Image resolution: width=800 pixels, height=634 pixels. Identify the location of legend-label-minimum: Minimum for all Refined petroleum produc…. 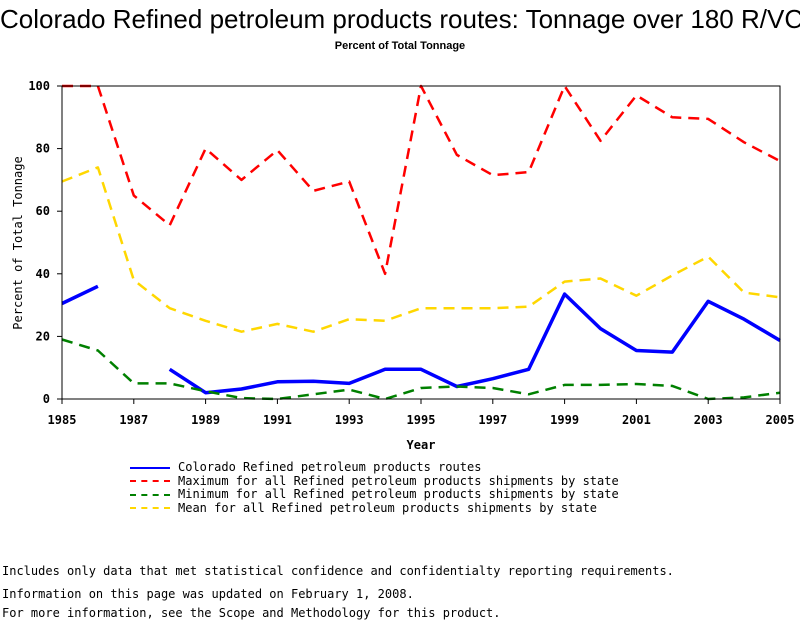
(398, 494).